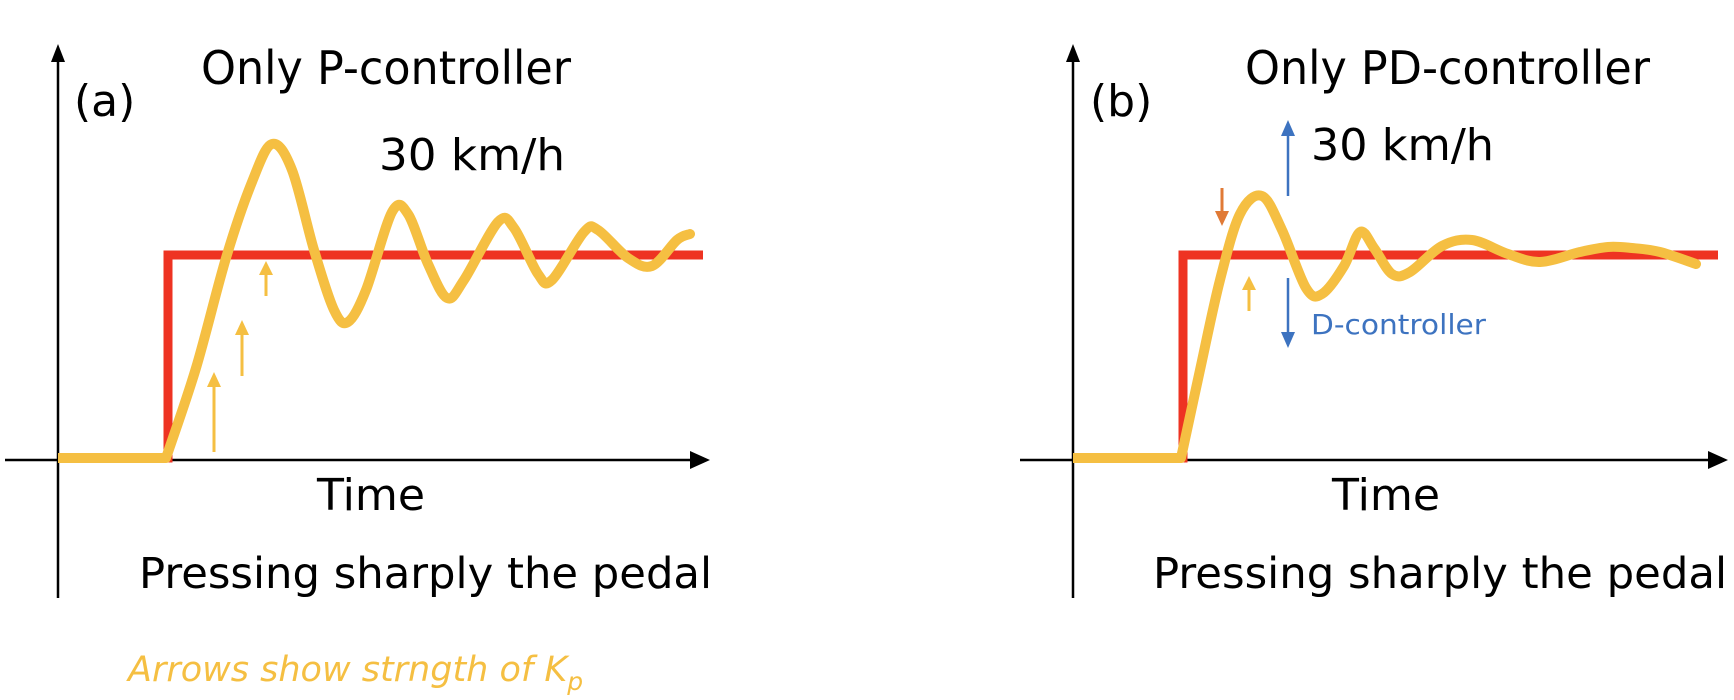  Describe the element at coordinates (1249, 283) in the screenshot. I see `kp-arrow-head` at that location.